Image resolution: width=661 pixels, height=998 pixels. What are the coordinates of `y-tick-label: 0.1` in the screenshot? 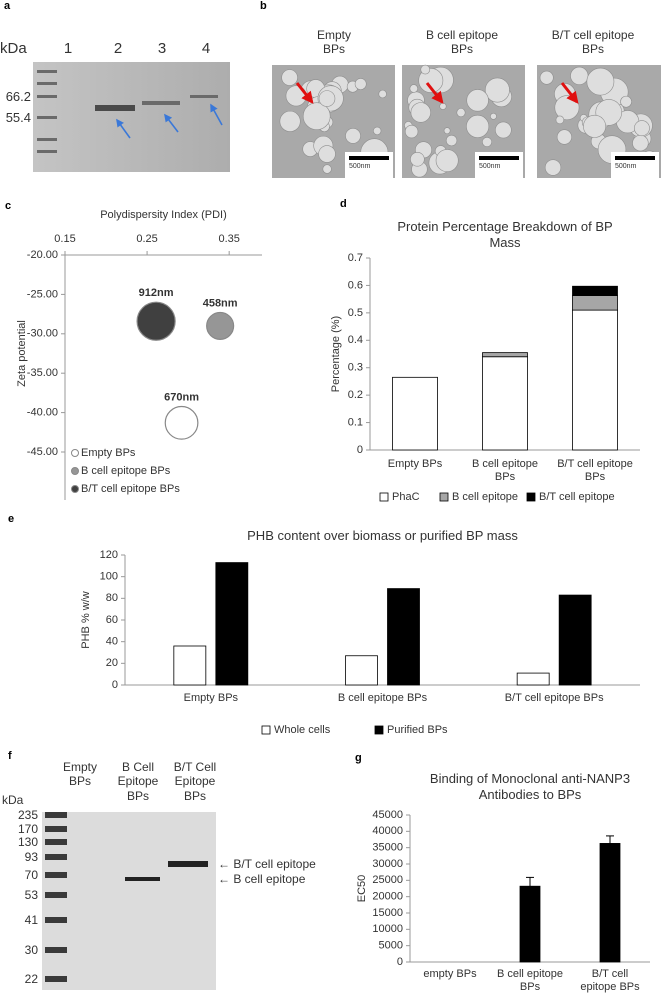 It's located at (355, 422).